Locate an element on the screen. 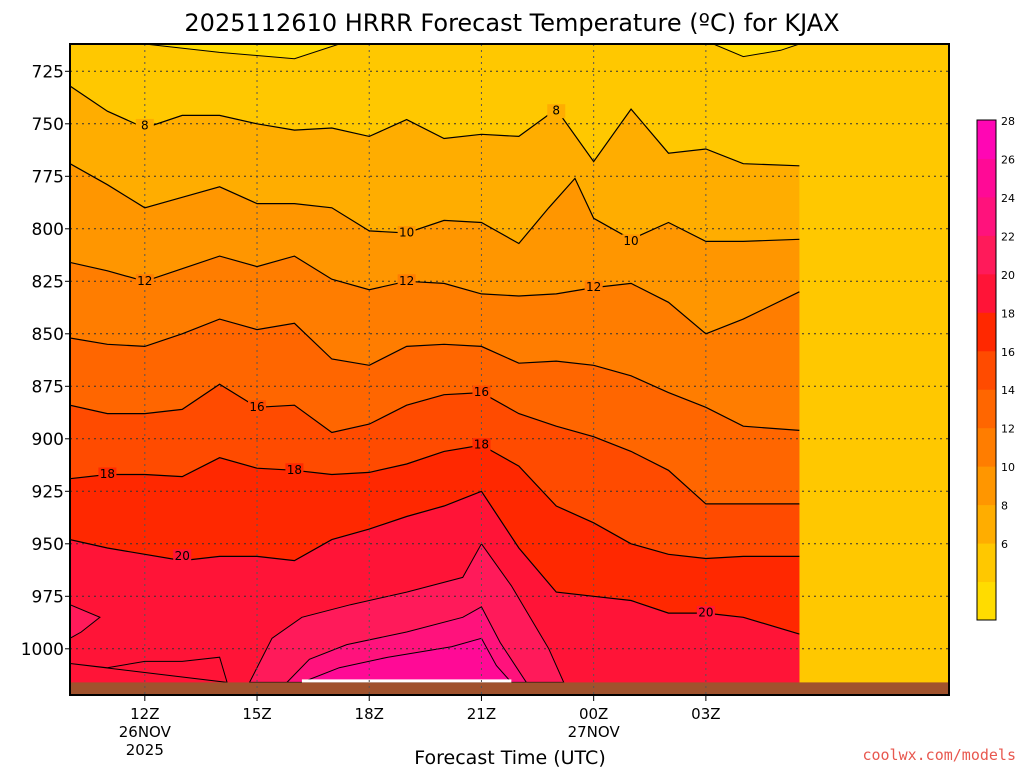  colorbar-tick-label: 22 is located at coordinates (1008, 236).